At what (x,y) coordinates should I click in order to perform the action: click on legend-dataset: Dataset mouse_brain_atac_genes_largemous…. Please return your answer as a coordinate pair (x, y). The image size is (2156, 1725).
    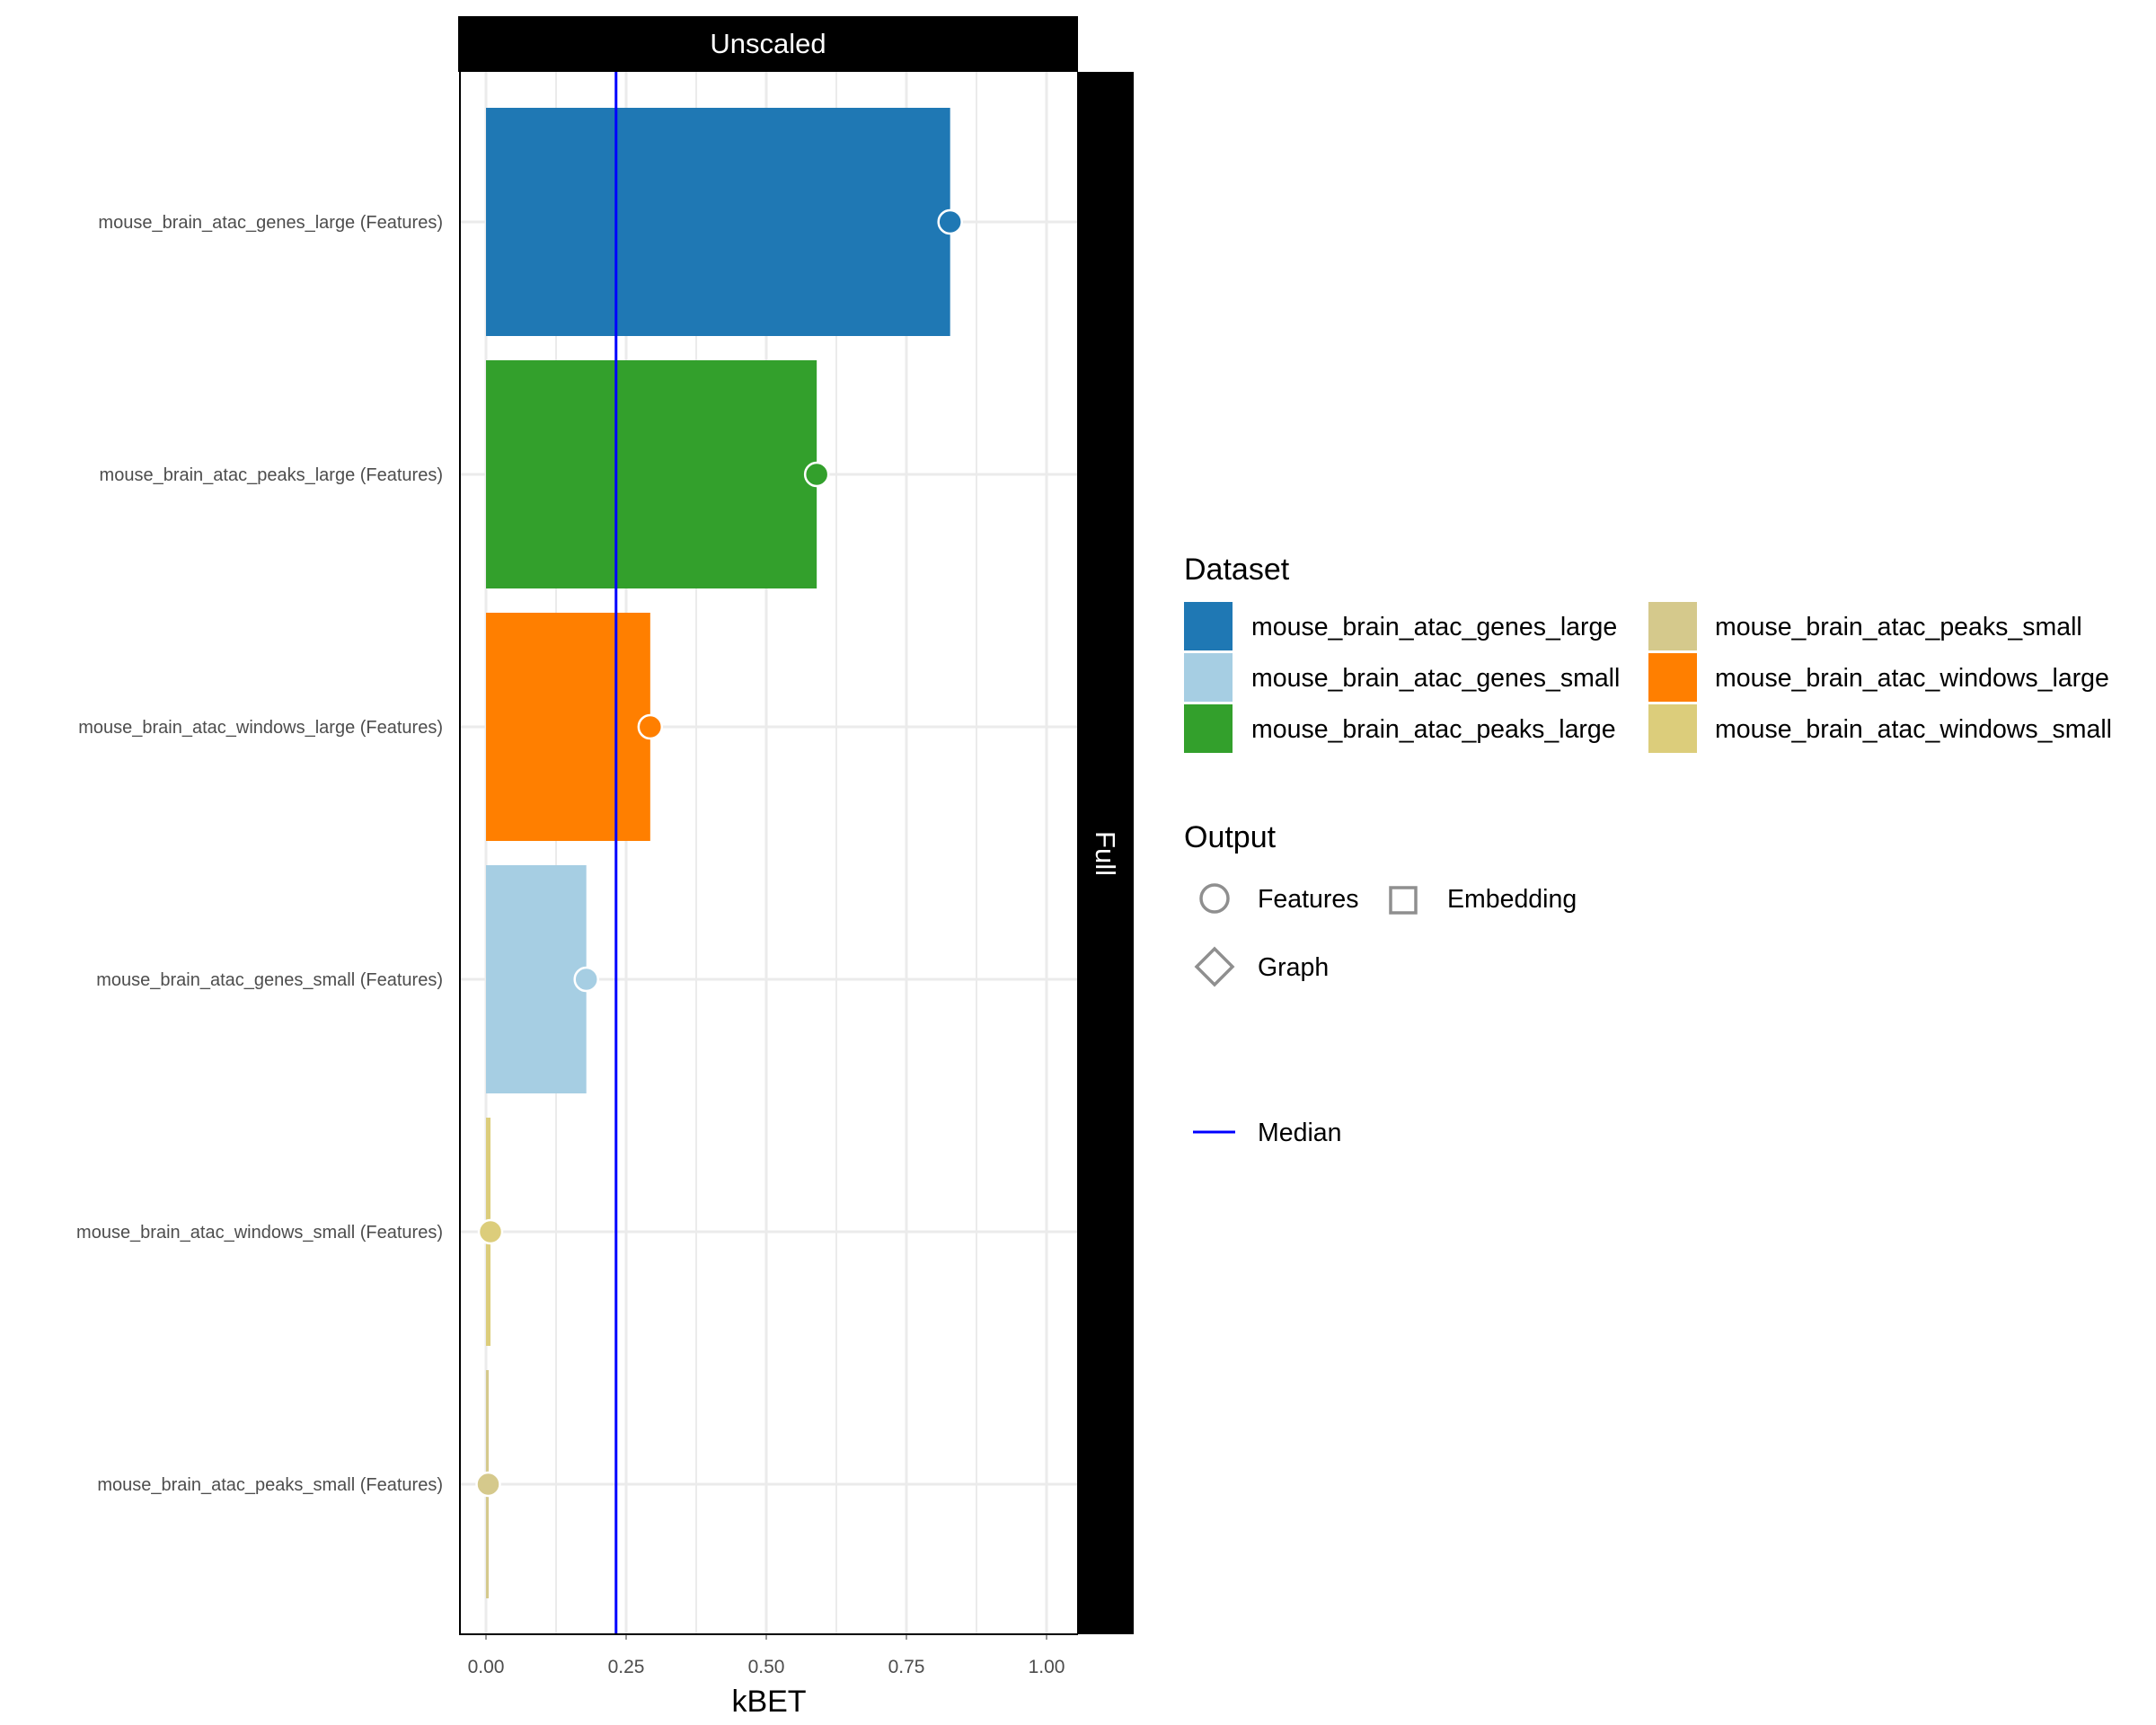
    Looking at the image, I should click on (1648, 653).